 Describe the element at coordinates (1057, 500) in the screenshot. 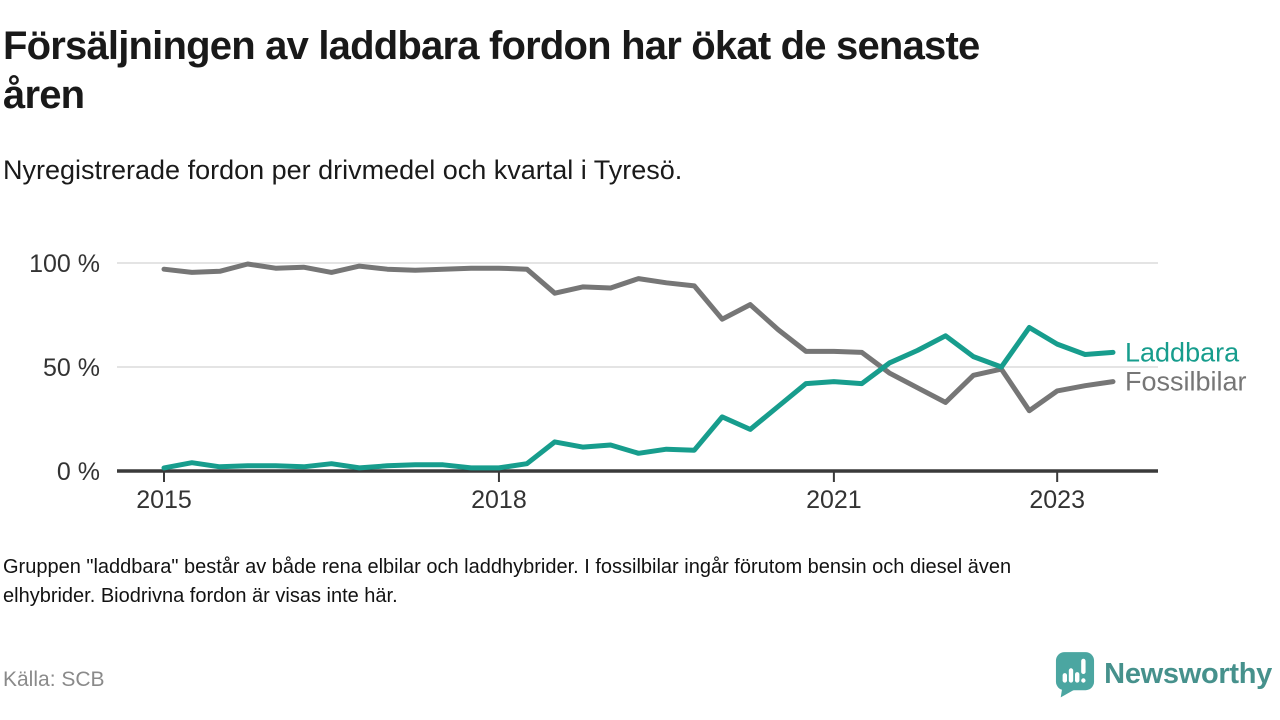

I see `x-axis-label: 2023` at that location.